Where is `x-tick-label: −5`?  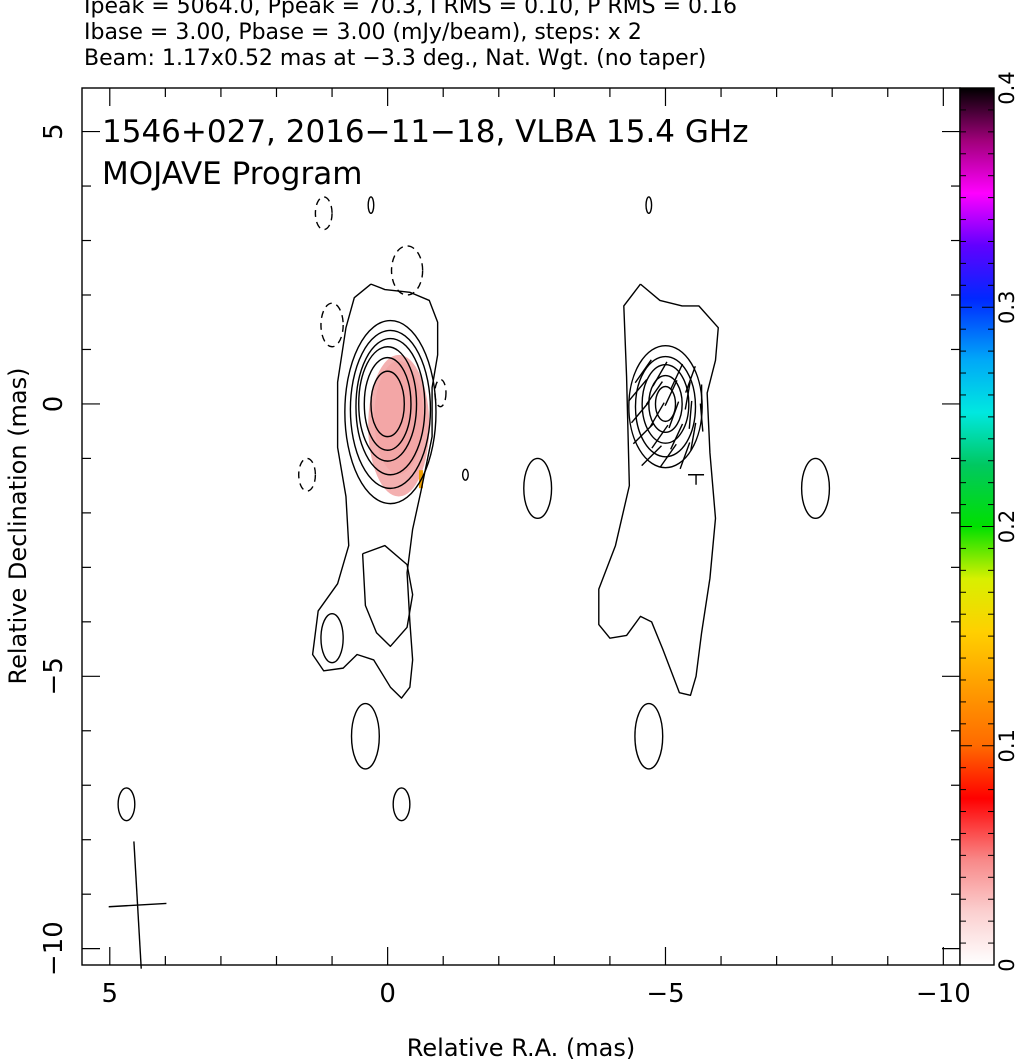
x-tick-label: −5 is located at coordinates (665, 994).